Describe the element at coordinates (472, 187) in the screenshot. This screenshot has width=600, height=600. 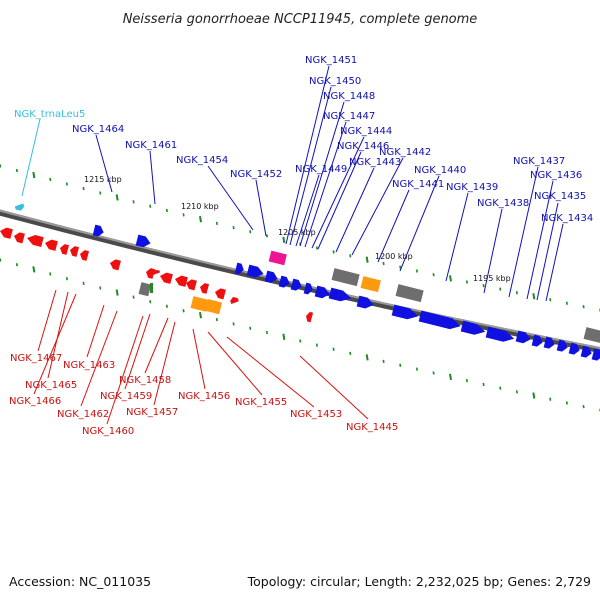
I see `gene-label: NGK_1439` at that location.